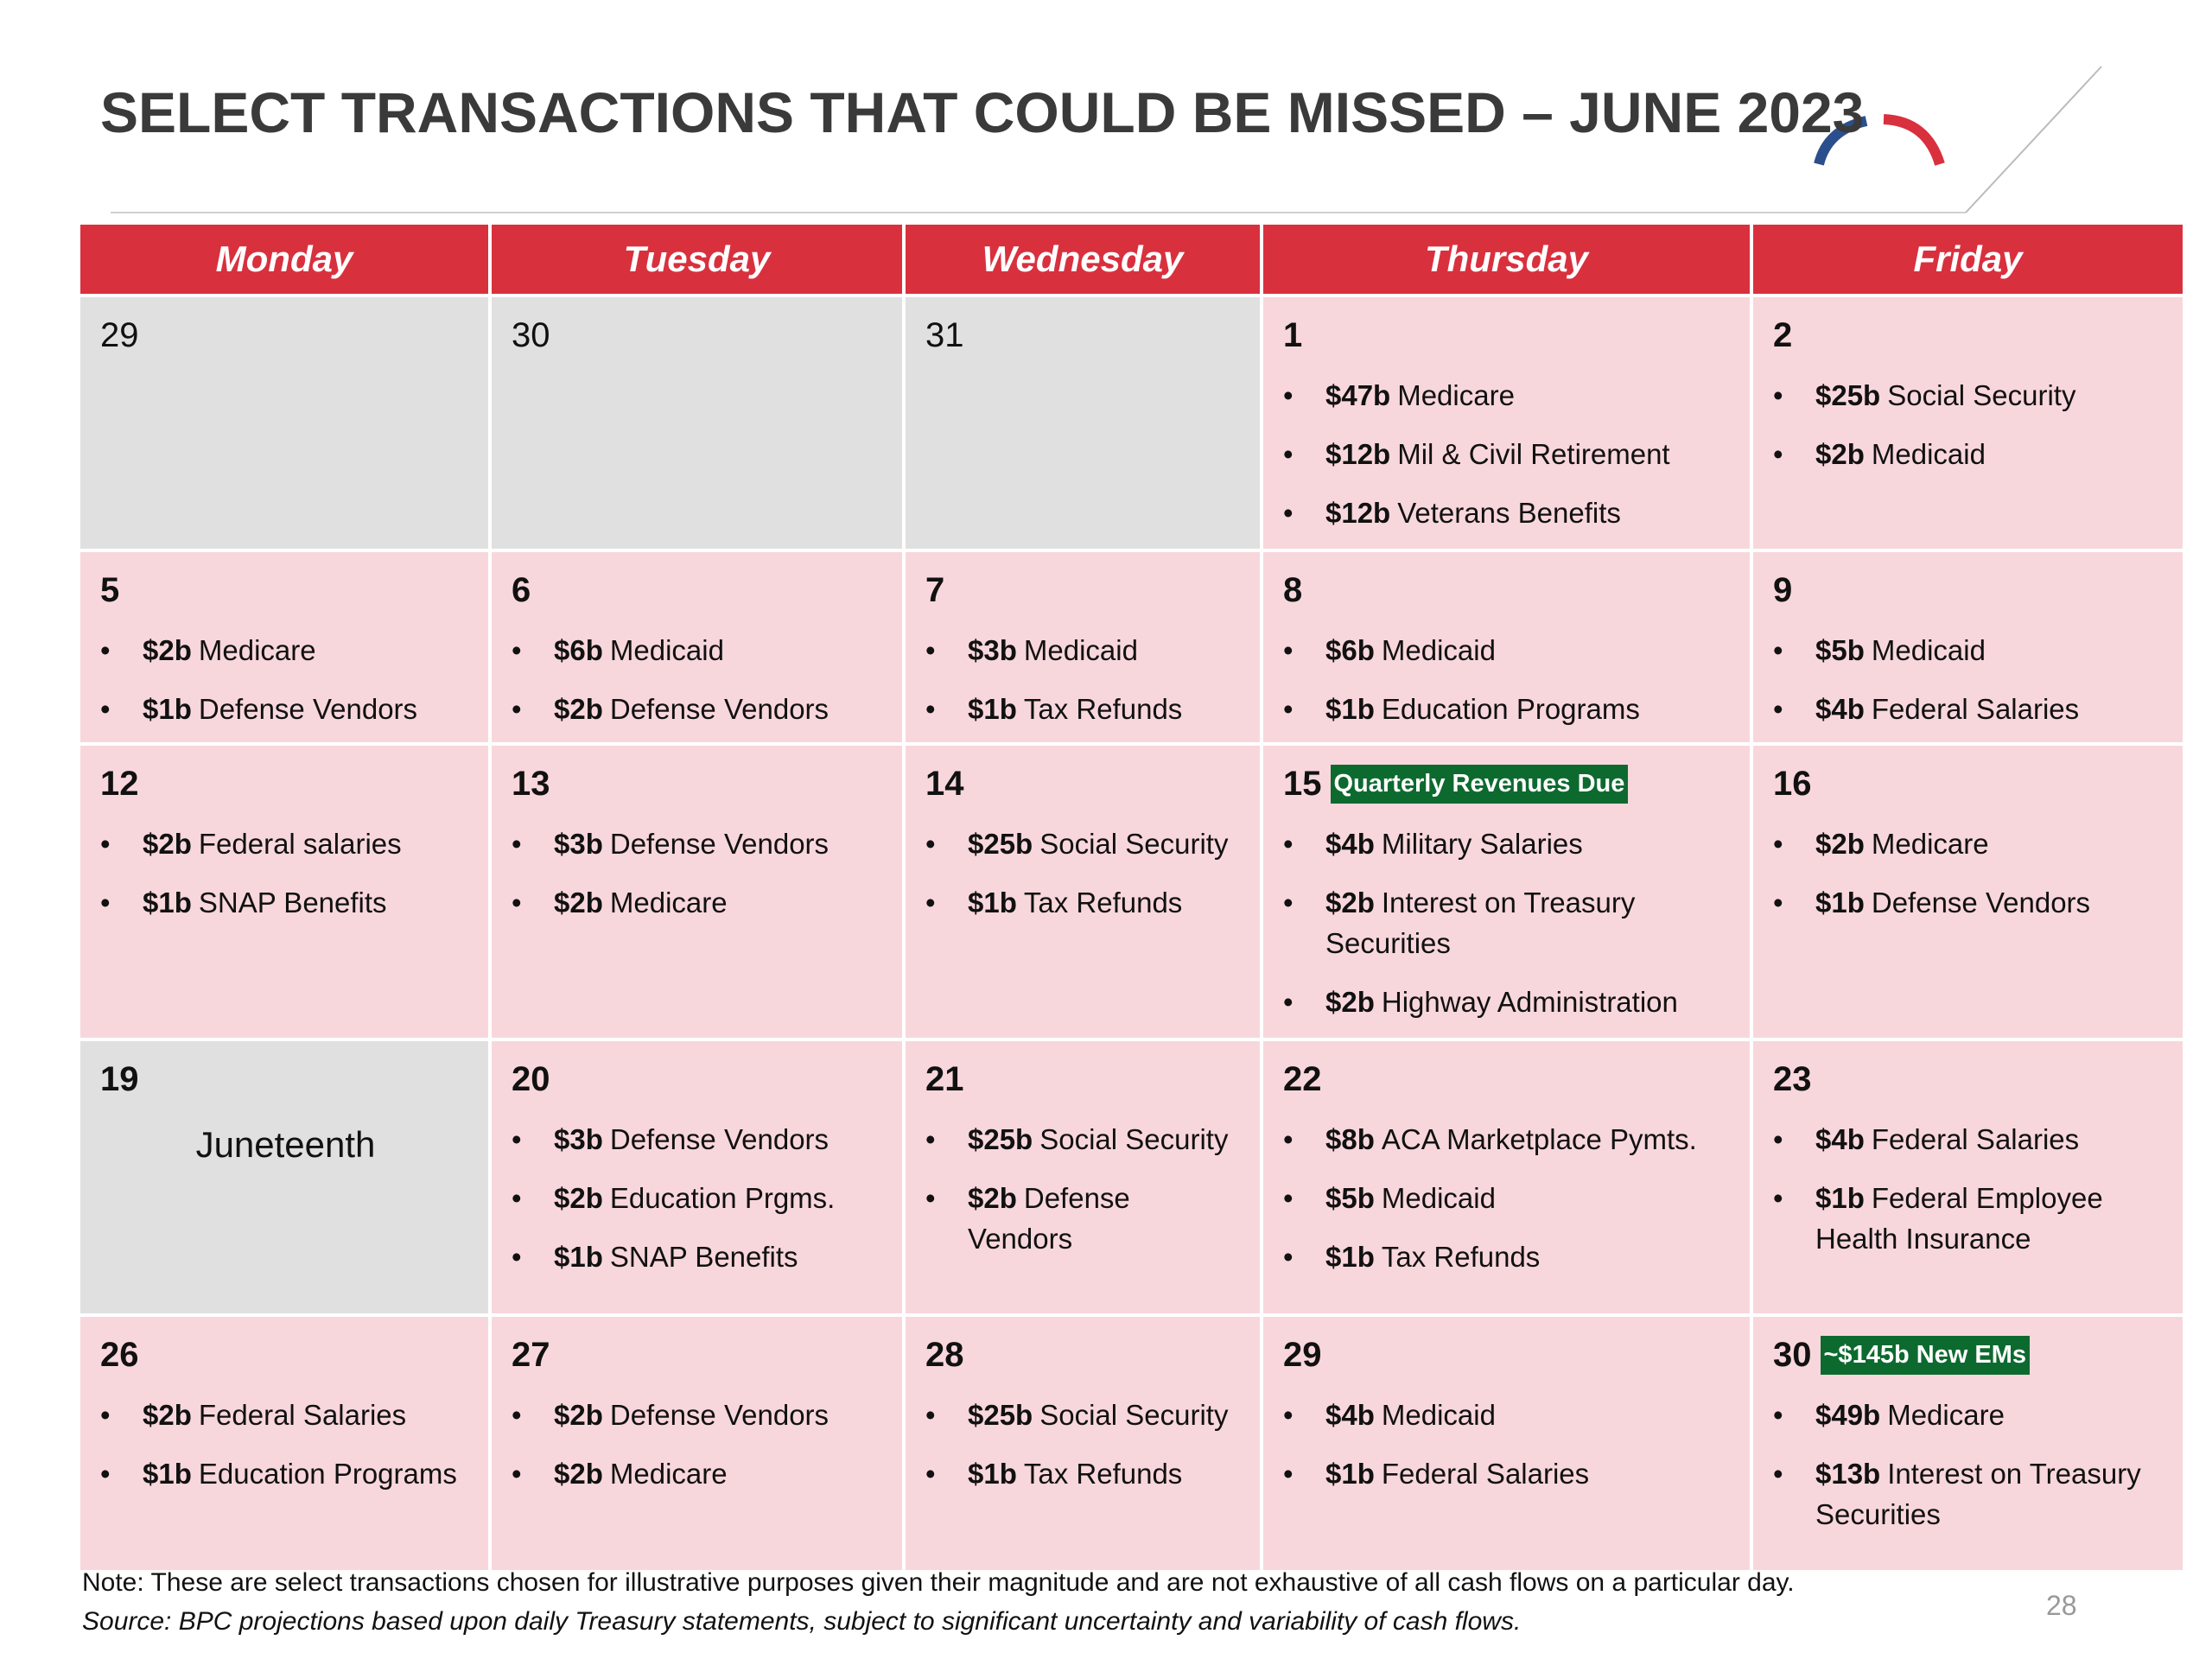 The image size is (2212, 1659). I want to click on day-row: 30, so click(698, 335).